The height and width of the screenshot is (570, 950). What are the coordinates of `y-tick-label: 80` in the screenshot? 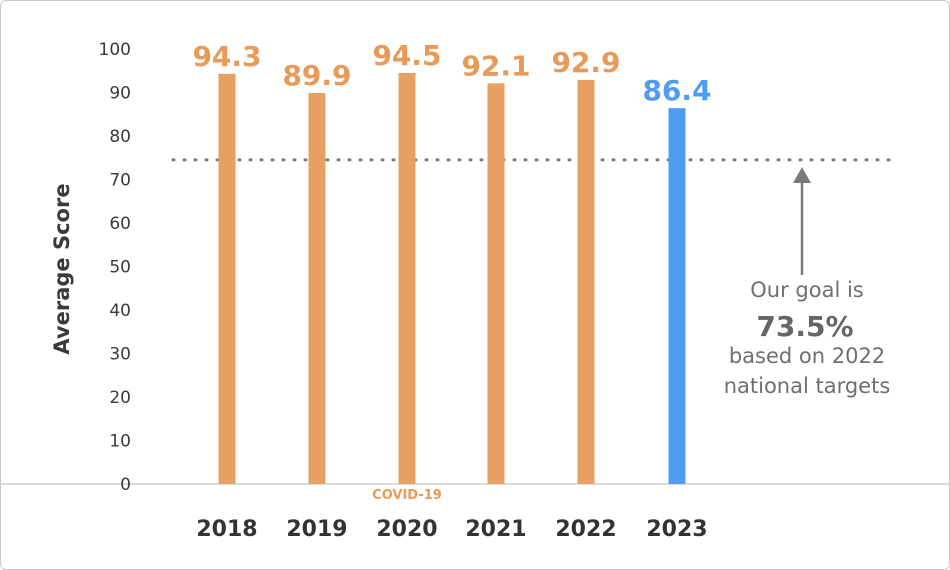 It's located at (120, 137).